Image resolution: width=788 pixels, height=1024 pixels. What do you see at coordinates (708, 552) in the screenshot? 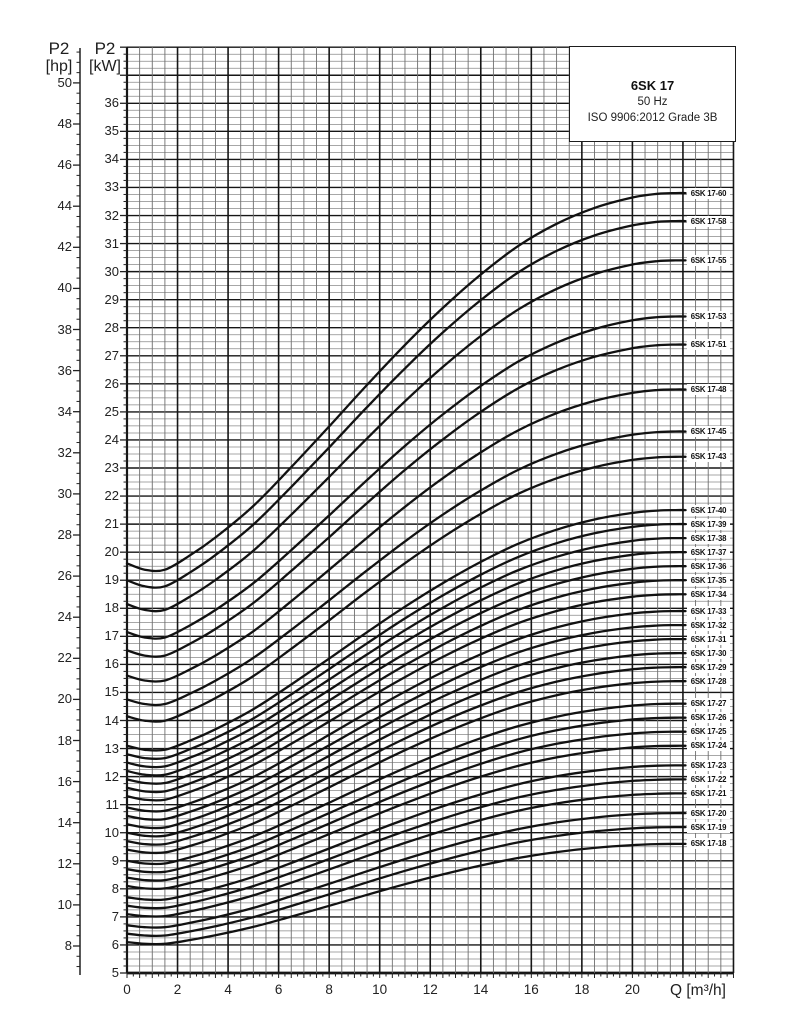
I see `curve-label: 6SK 17-37` at bounding box center [708, 552].